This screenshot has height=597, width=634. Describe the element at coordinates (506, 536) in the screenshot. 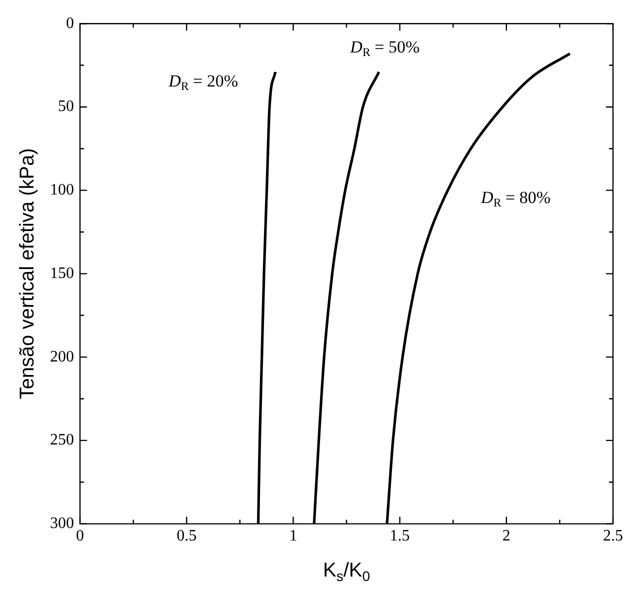

I see `x-tick-label: 2` at that location.